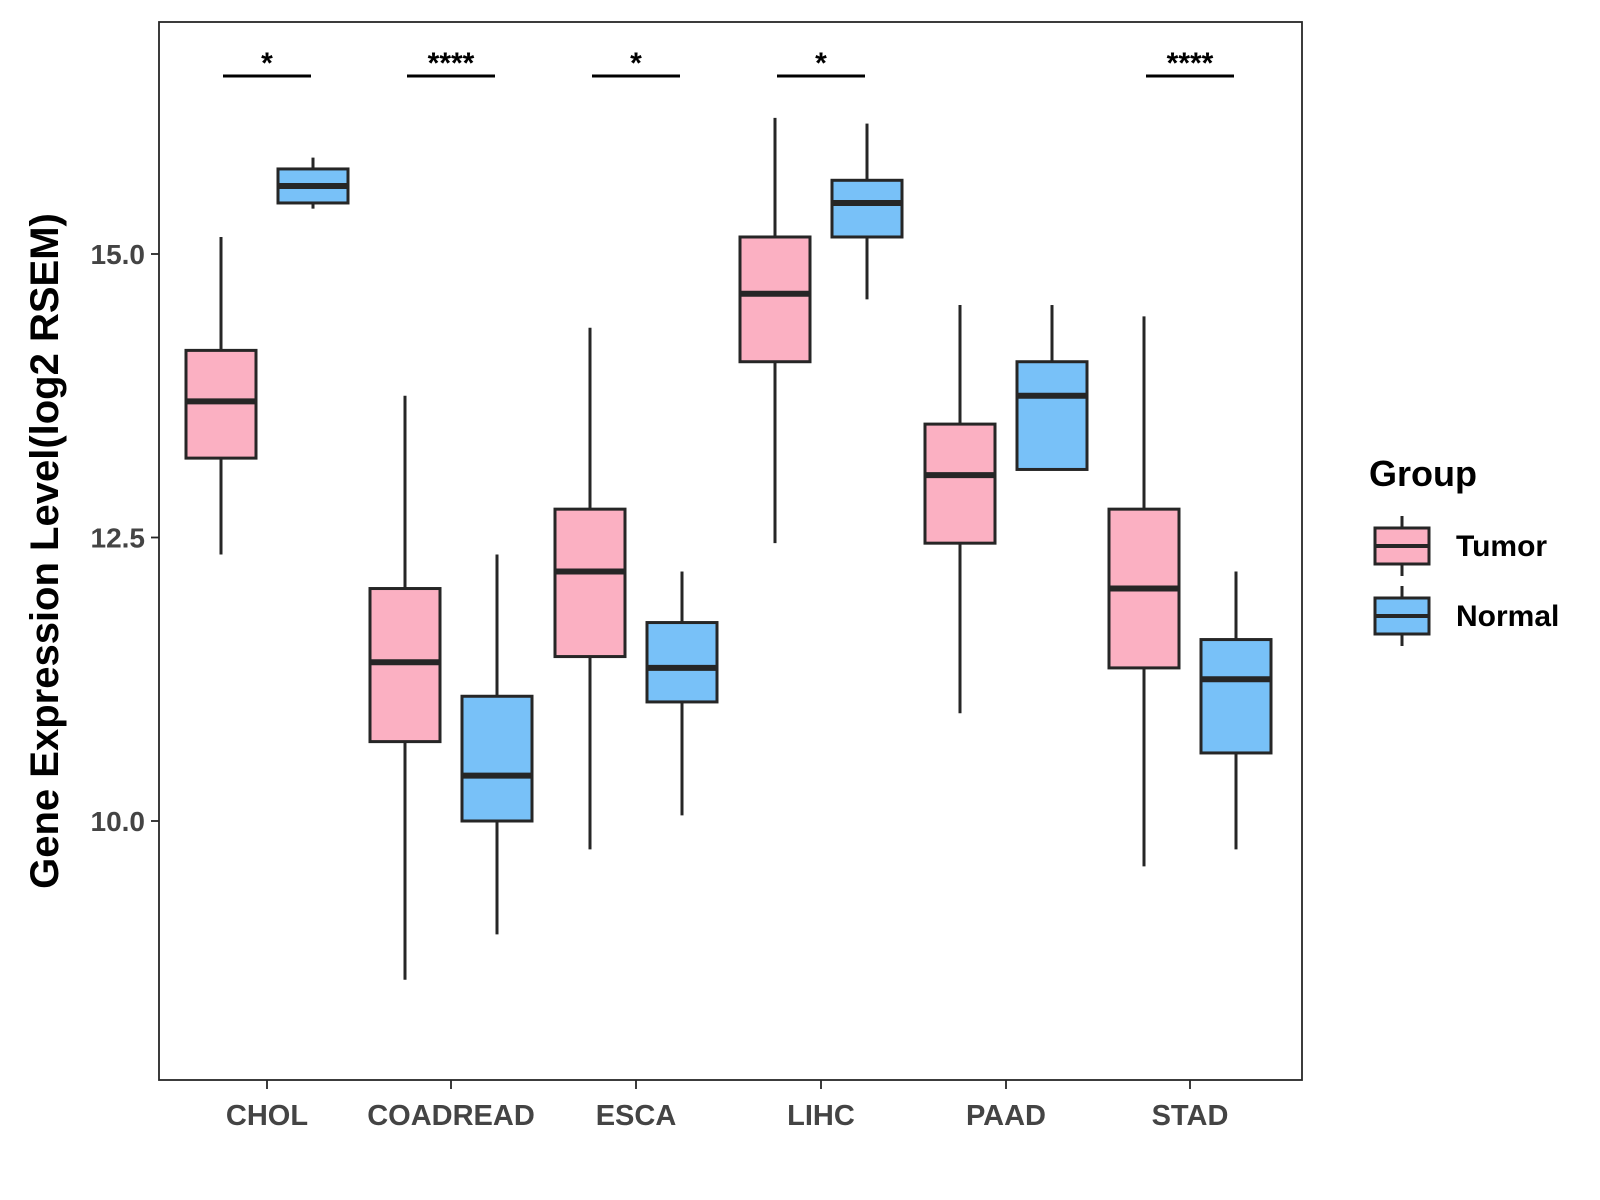 This screenshot has height=1200, width=1600. Describe the element at coordinates (1006, 1116) in the screenshot. I see `x-tick-label: PAAD` at that location.